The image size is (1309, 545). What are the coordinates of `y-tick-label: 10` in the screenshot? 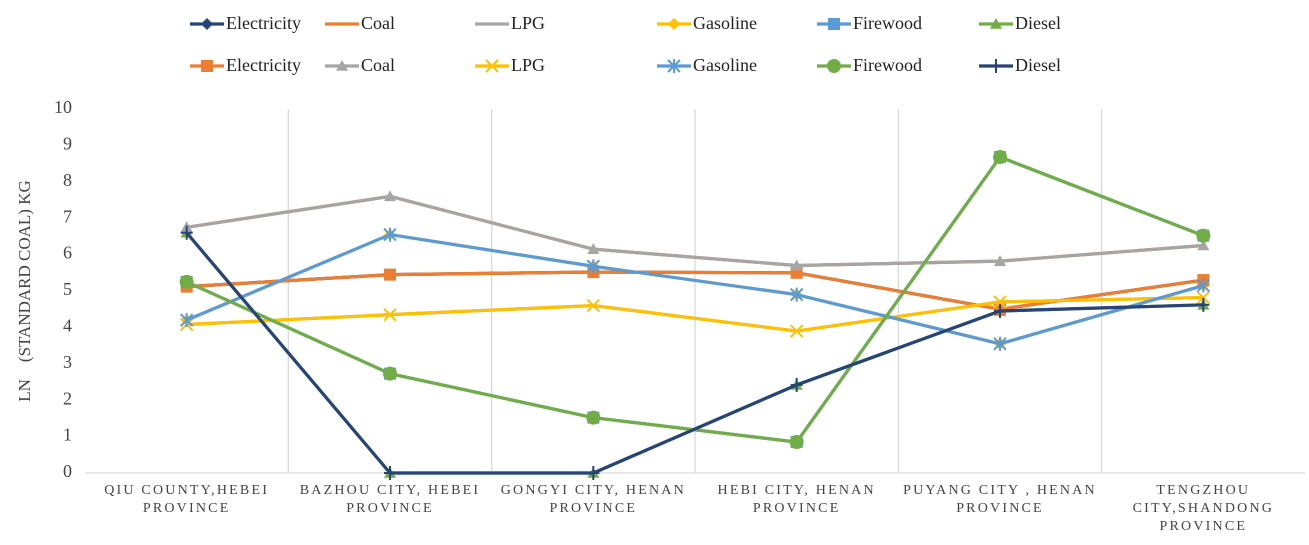 It's located at (63, 107).